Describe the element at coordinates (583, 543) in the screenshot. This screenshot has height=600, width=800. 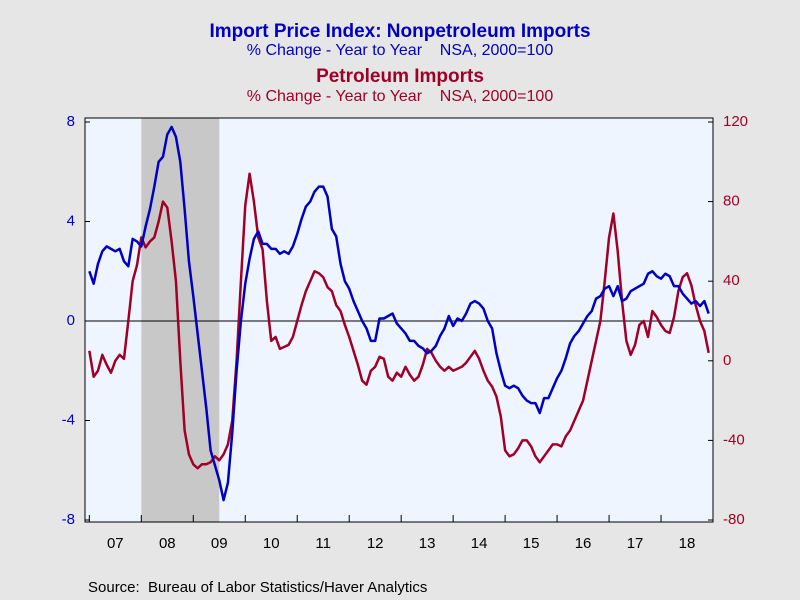
I see `x-tick-label: 16` at that location.